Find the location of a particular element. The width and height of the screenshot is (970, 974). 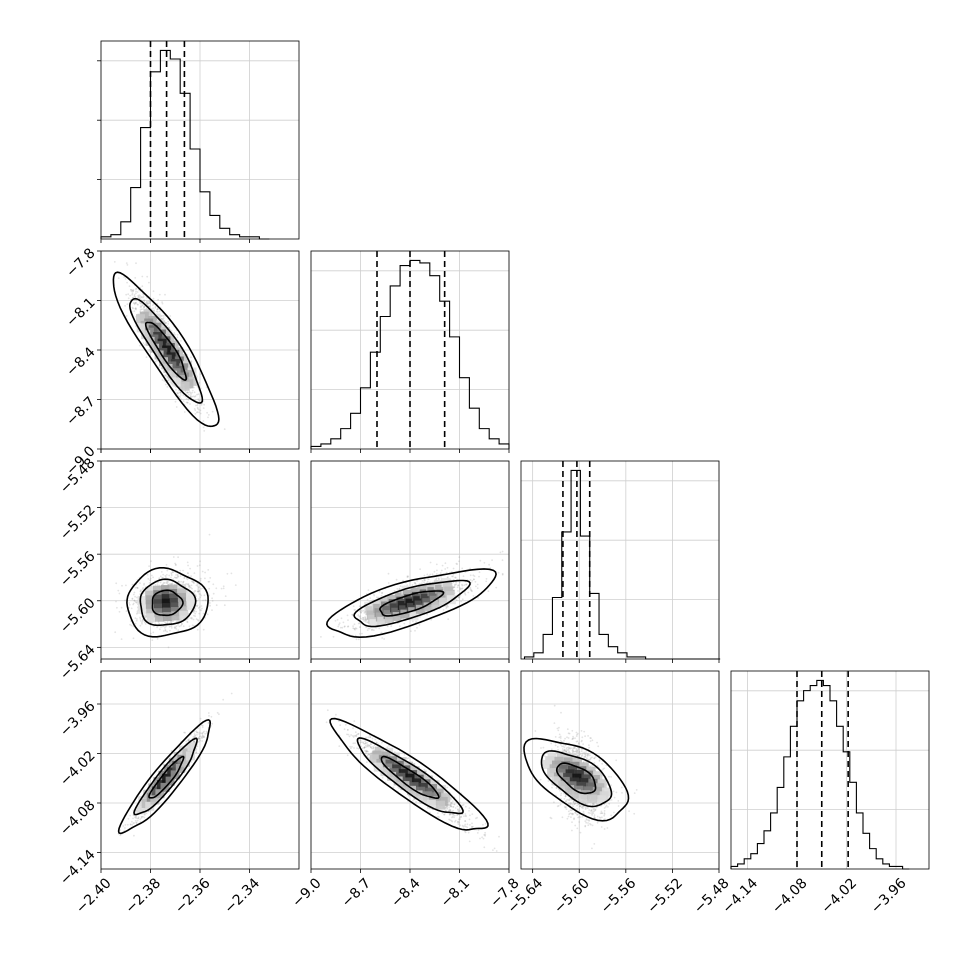

density-cell is located at coordinates (185, 386).